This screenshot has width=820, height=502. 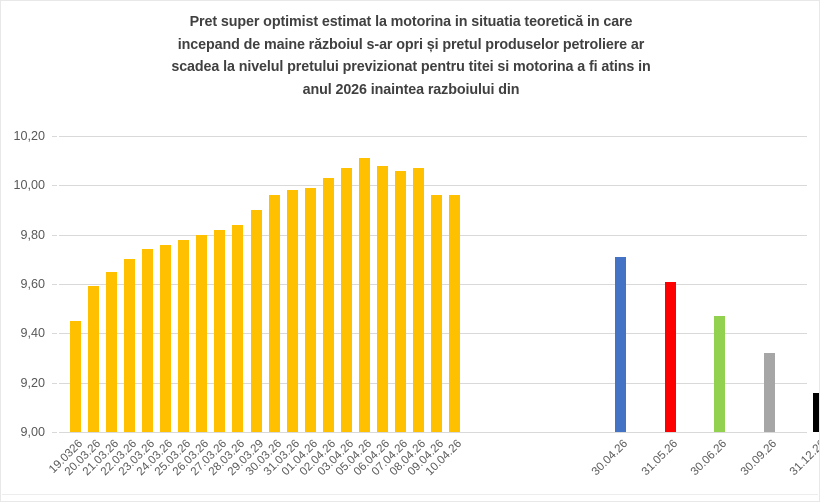 I want to click on bar-03.04.26, so click(x=346, y=300).